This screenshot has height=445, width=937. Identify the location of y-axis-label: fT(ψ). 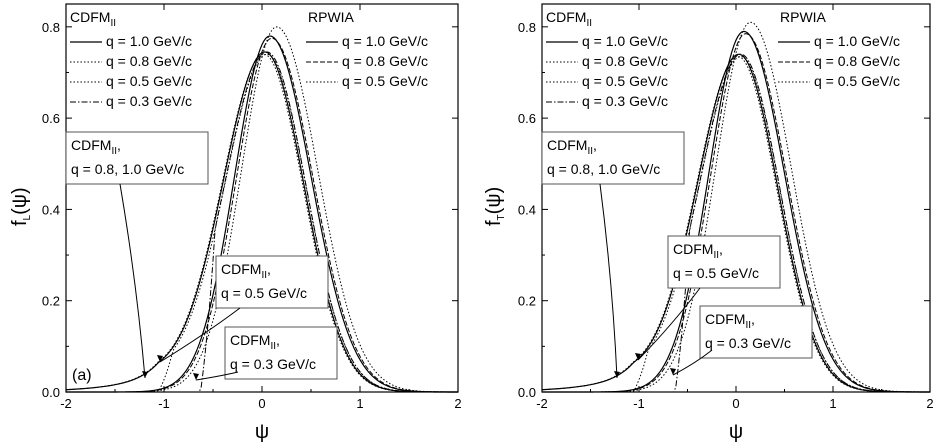
(495, 206).